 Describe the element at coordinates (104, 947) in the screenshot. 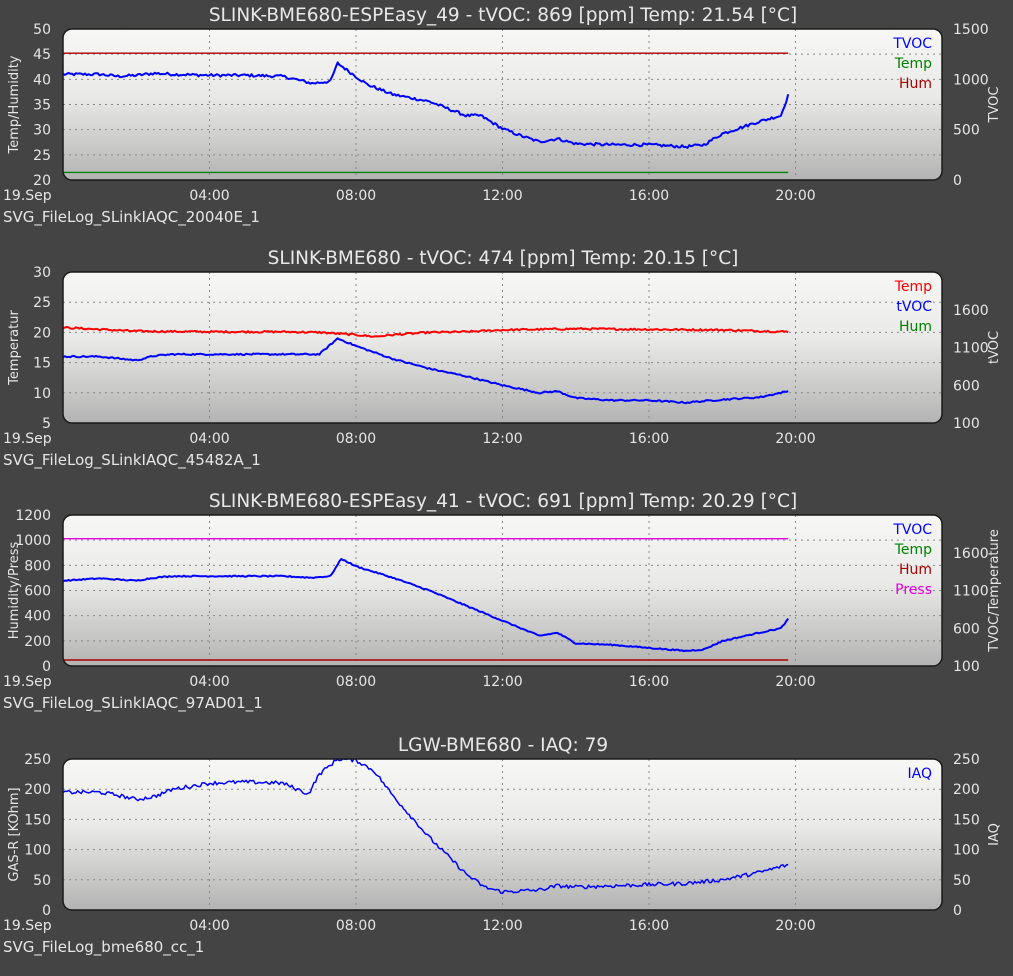

I see `filelog-label: SVG_FileLog_bme680_cc_1` at that location.